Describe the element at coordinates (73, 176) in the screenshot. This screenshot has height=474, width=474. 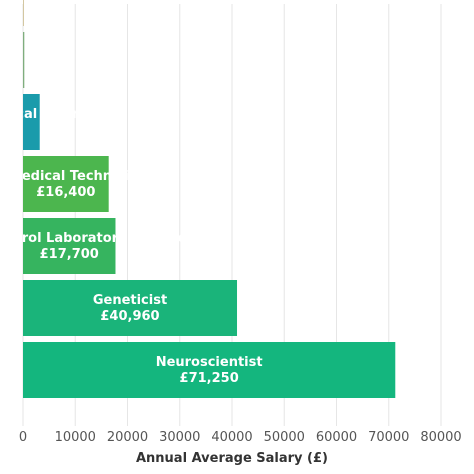
I see `bar-category-label: Biomedical Technician` at that location.